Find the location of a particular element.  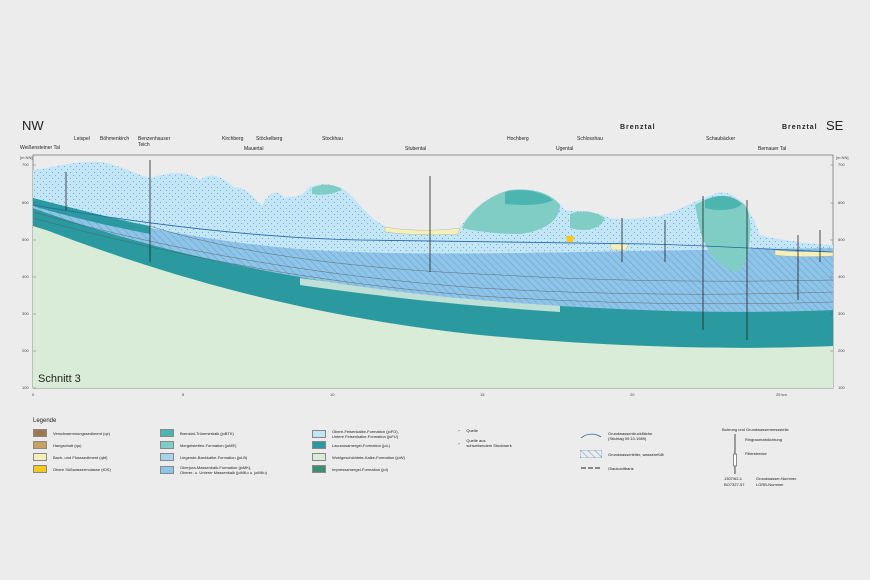

brenztal-label-mid: Brenztal is located at coordinates (638, 127).